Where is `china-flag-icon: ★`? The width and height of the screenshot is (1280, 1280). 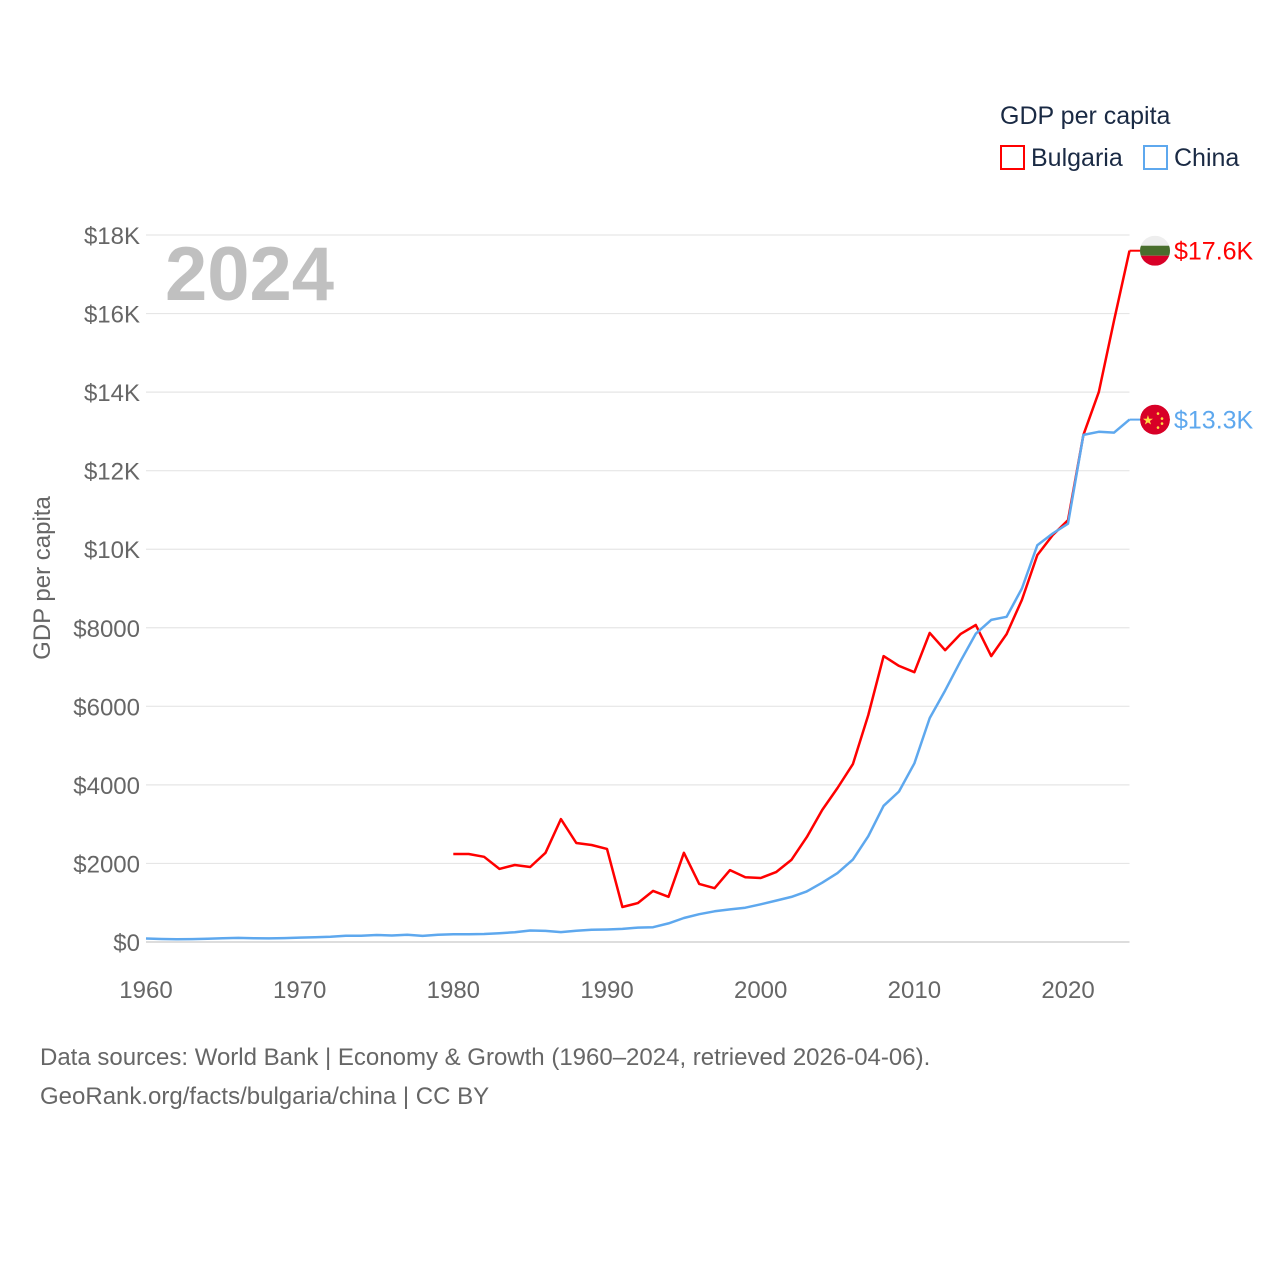 china-flag-icon: ★ is located at coordinates (1155, 419).